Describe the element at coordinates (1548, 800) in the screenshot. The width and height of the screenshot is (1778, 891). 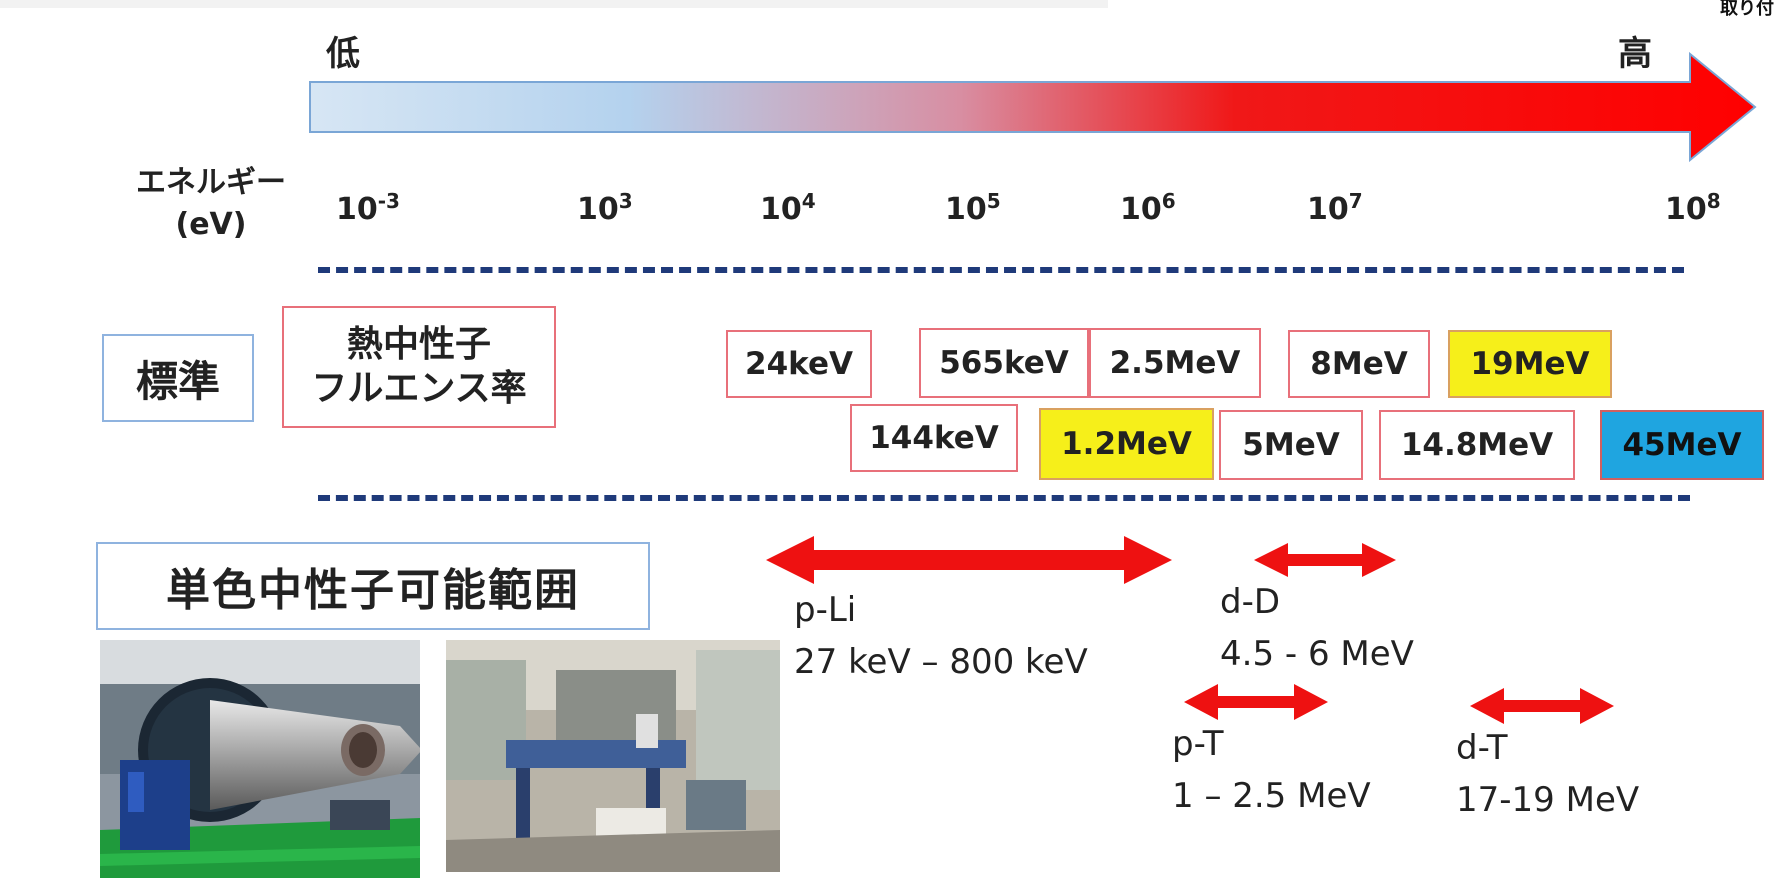
I see `reaction-range: 17-19 MeV` at that location.